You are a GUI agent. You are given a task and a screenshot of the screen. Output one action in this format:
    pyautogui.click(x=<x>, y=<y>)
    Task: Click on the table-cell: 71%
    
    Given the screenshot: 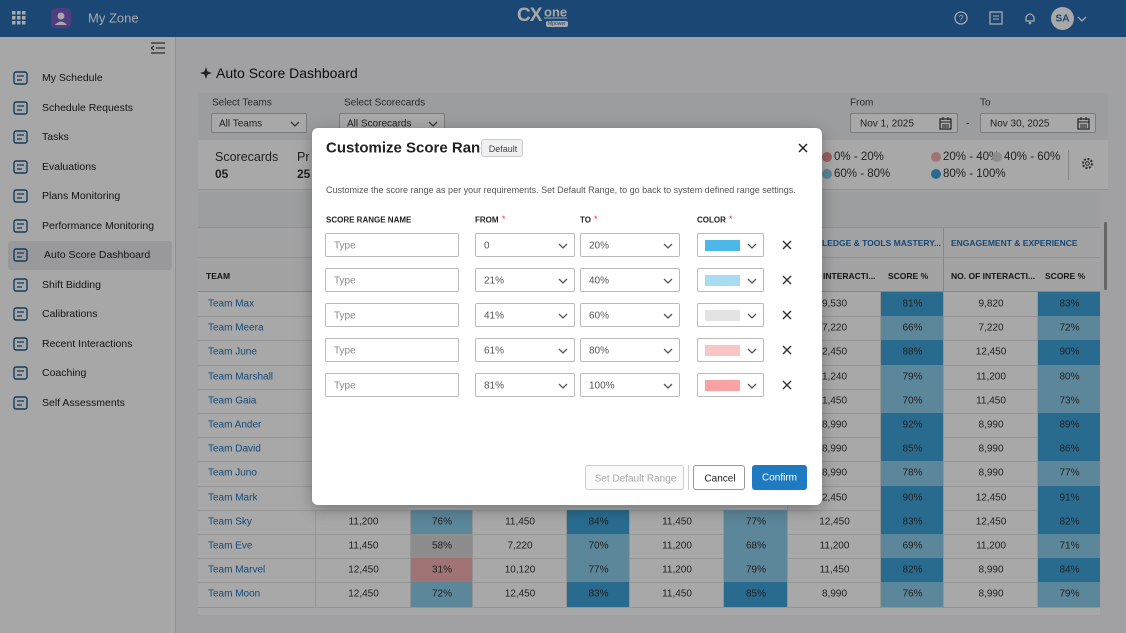 What is the action you would take?
    pyautogui.click(x=1068, y=546)
    